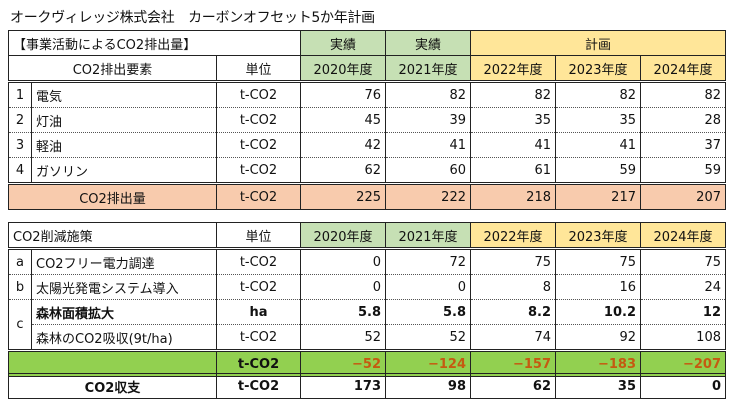 The height and width of the screenshot is (415, 740). Describe the element at coordinates (428, 386) in the screenshot. I see `cell-value: 98` at that location.